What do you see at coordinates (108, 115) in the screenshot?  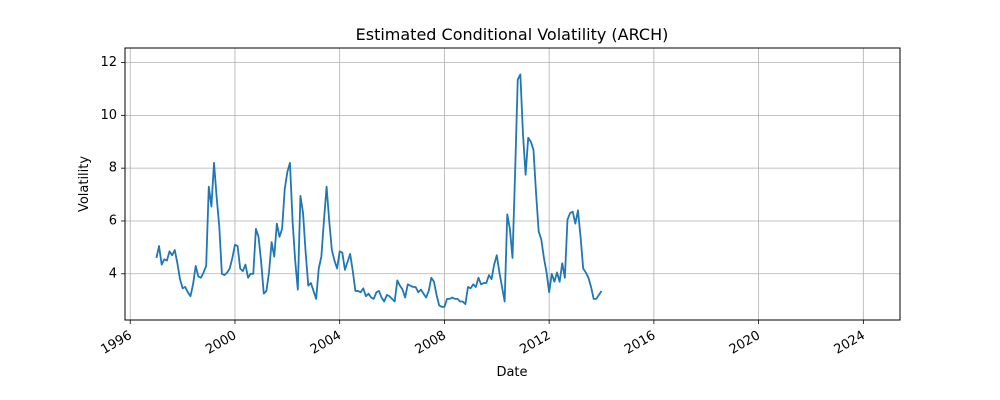 I see `y-tick-label: 10` at bounding box center [108, 115].